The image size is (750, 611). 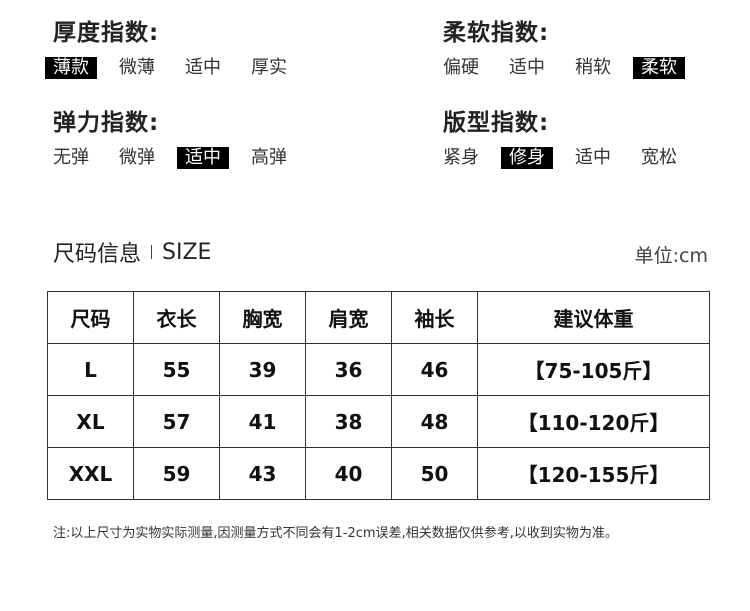 I want to click on index-option: 微薄, so click(x=152, y=68).